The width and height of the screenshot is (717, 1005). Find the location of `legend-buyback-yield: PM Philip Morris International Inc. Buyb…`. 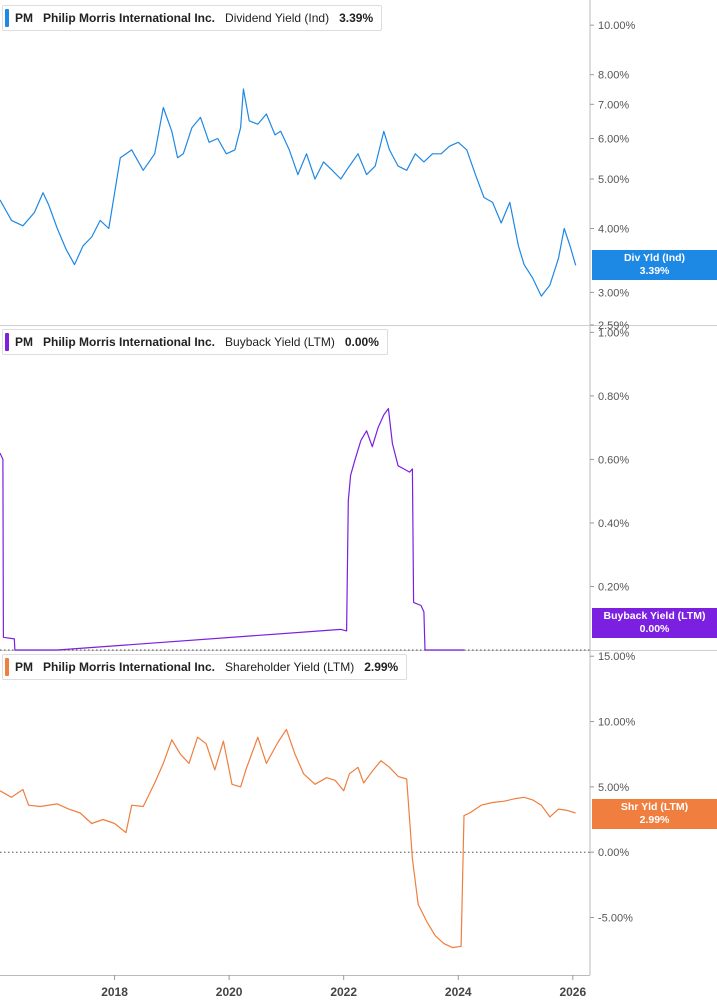

legend-buyback-yield: PM Philip Morris International Inc. Buyb… is located at coordinates (195, 342).